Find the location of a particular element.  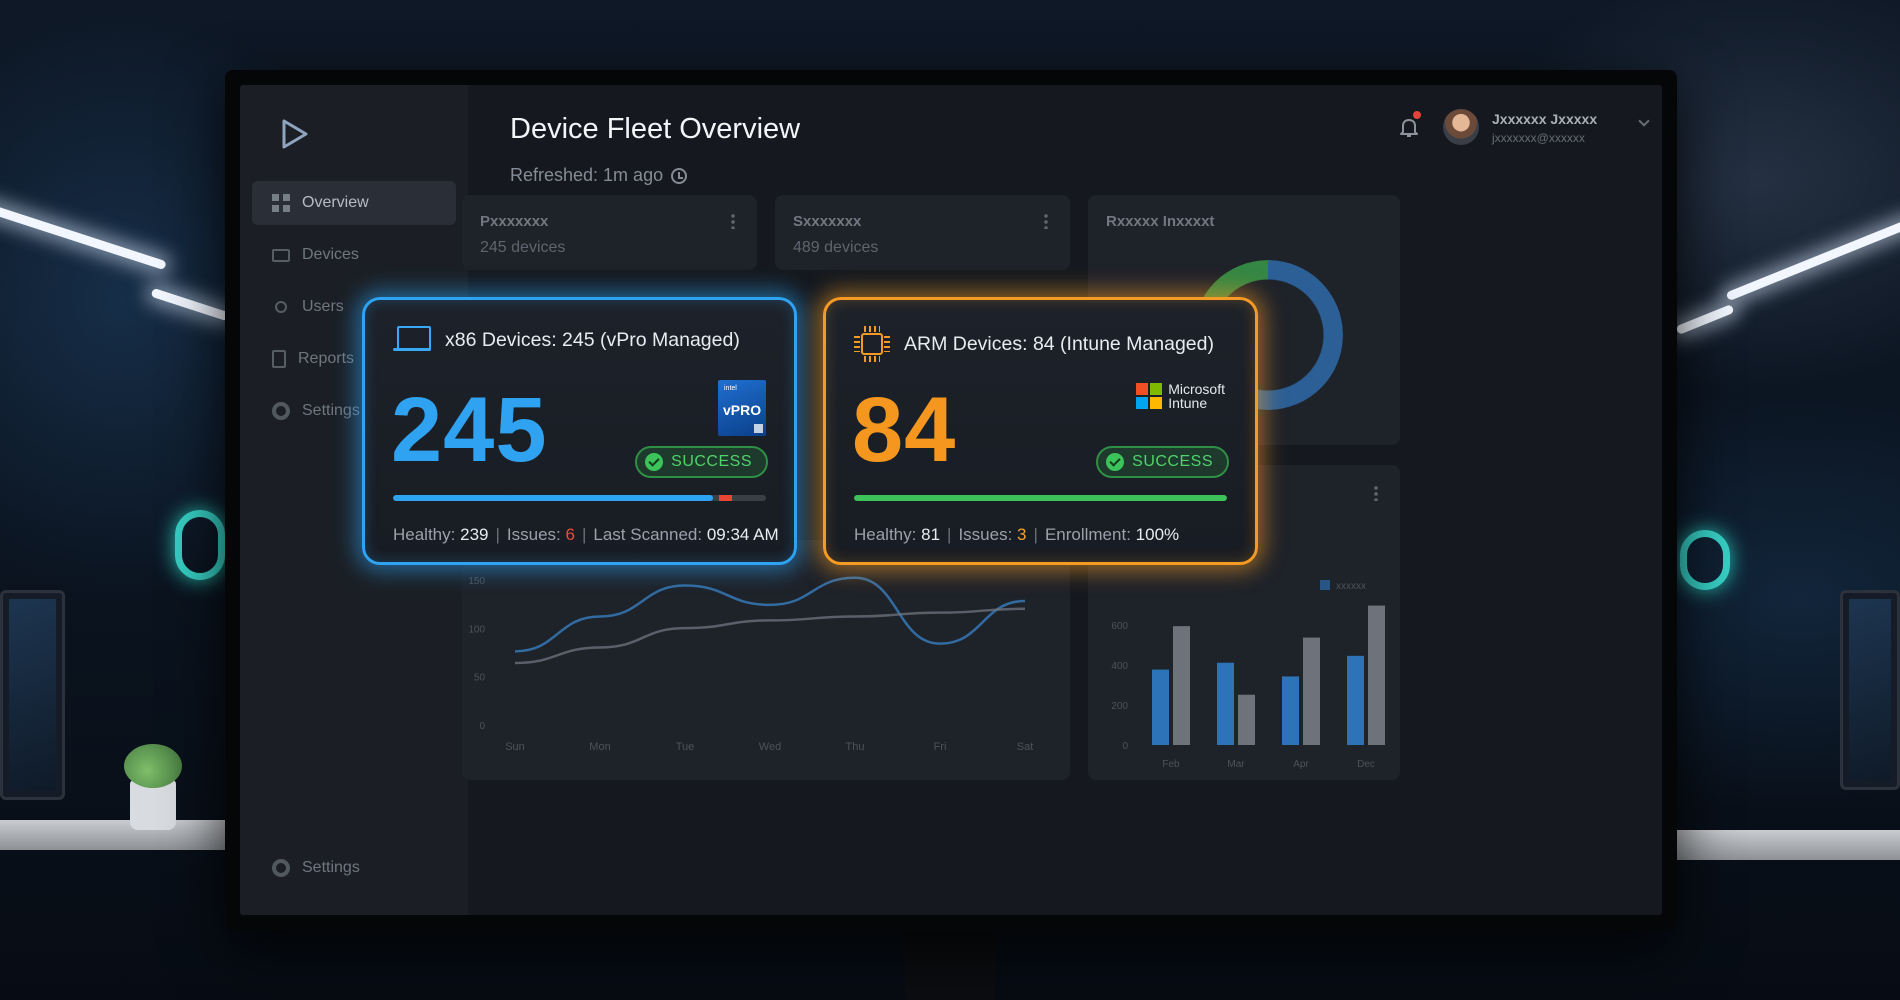

panel-title: Rxxxxx Inxxxxt is located at coordinates (1160, 221).